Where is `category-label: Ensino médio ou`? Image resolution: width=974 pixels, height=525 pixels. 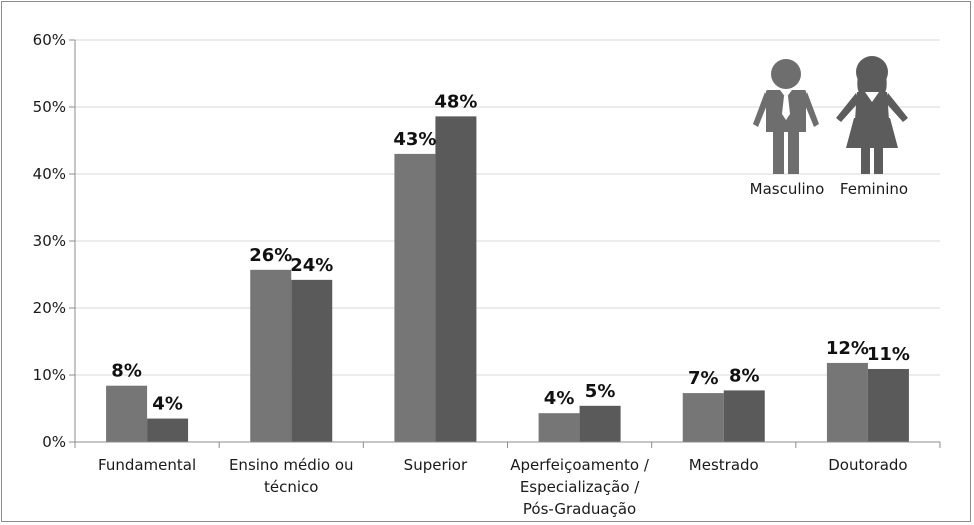
category-label: Ensino médio ou is located at coordinates (291, 465).